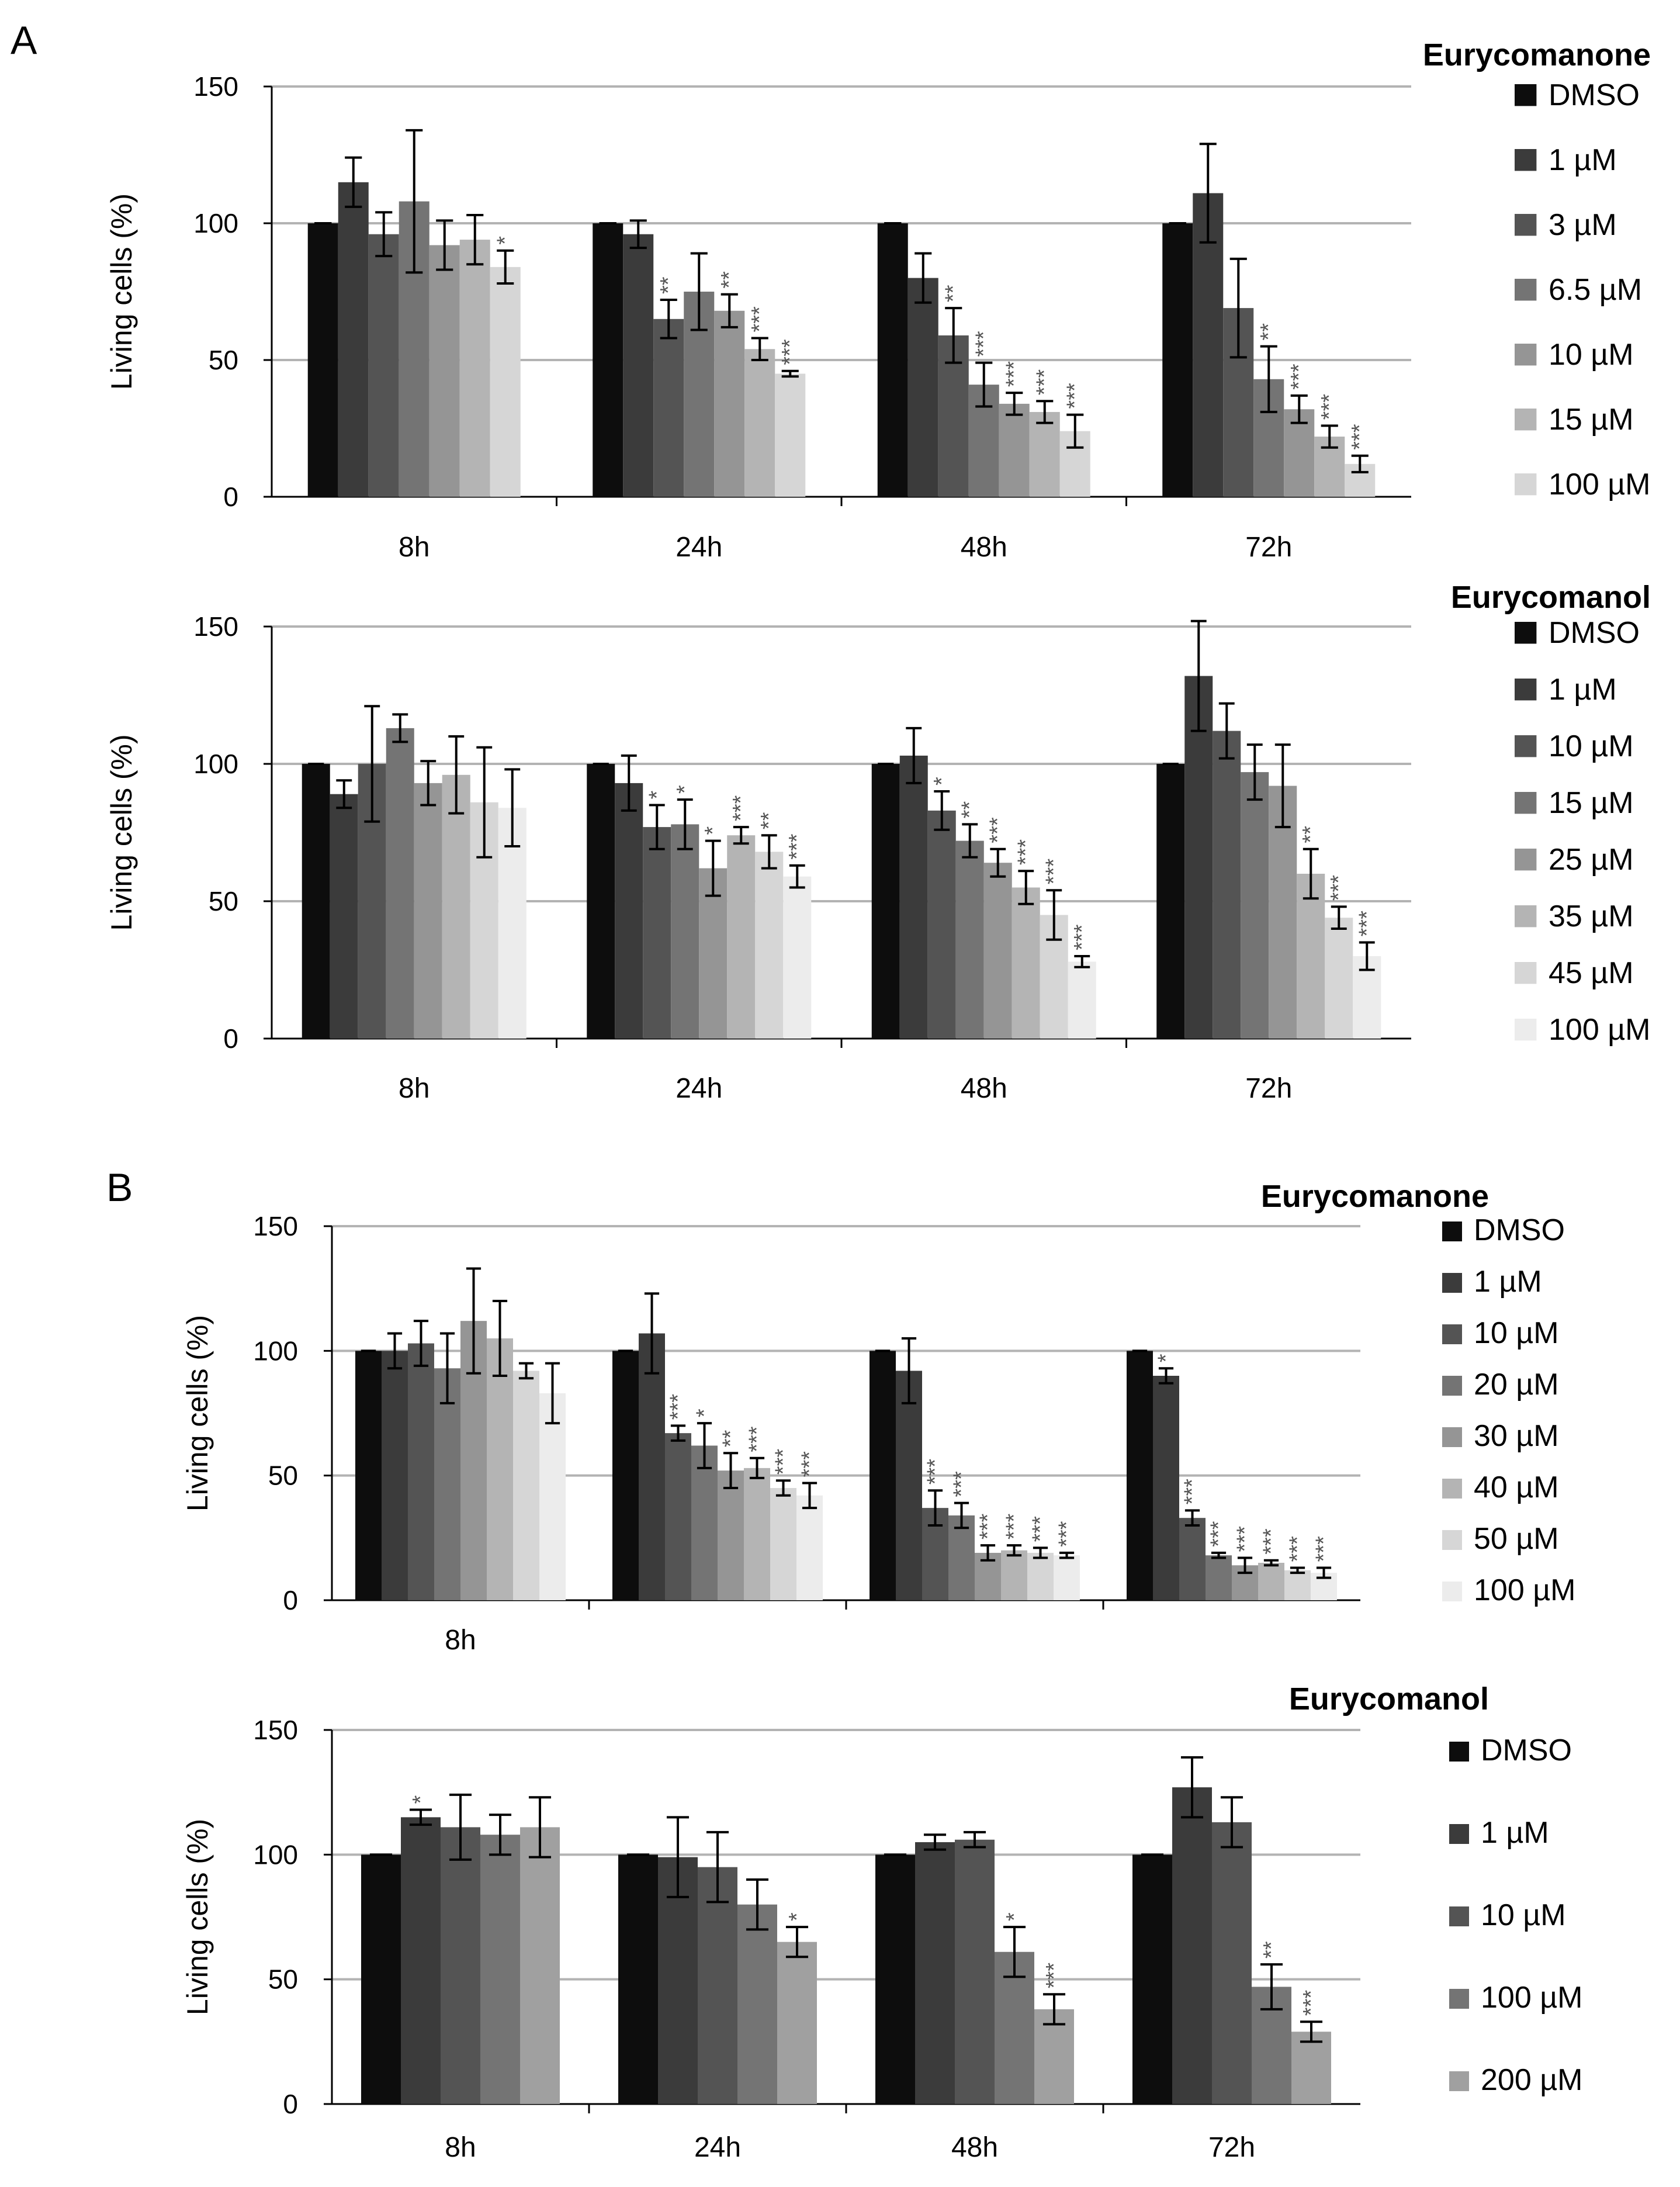 Image resolution: width=1680 pixels, height=2187 pixels. Describe the element at coordinates (223, 360) in the screenshot. I see `y-tick-label: 50` at that location.